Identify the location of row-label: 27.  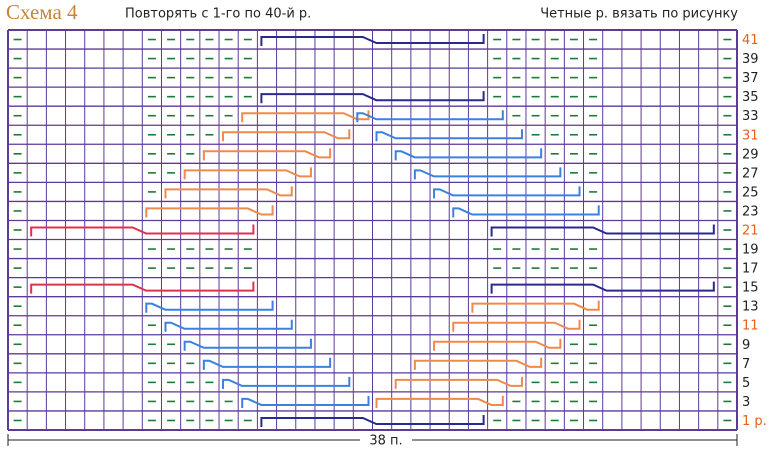
(750, 173).